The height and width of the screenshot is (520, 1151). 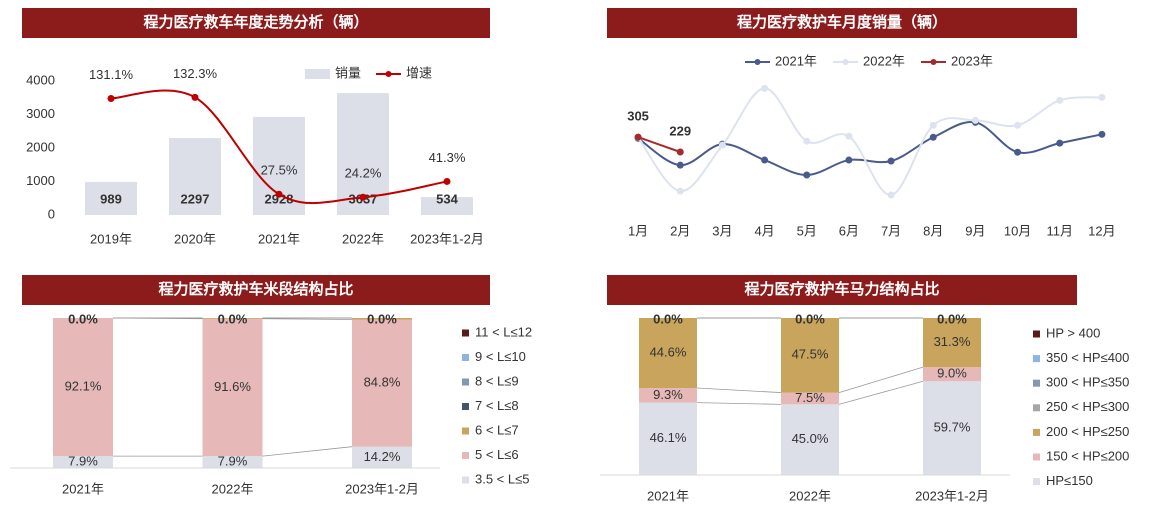 I want to click on data-label: 92.1%, so click(x=83, y=386).